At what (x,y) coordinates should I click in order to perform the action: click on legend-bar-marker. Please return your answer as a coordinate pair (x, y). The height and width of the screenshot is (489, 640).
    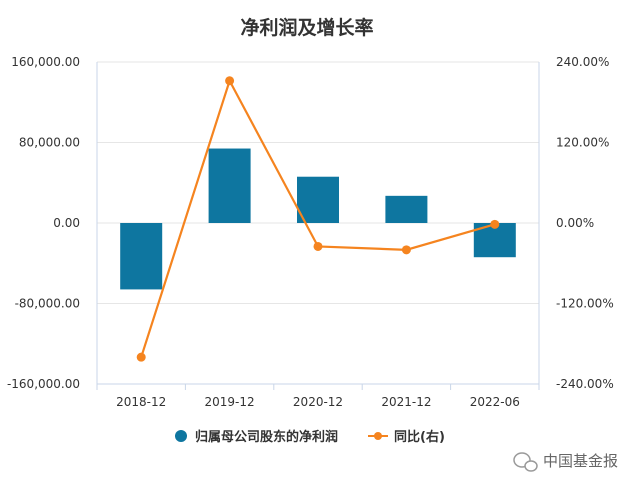
    Looking at the image, I should click on (181, 436).